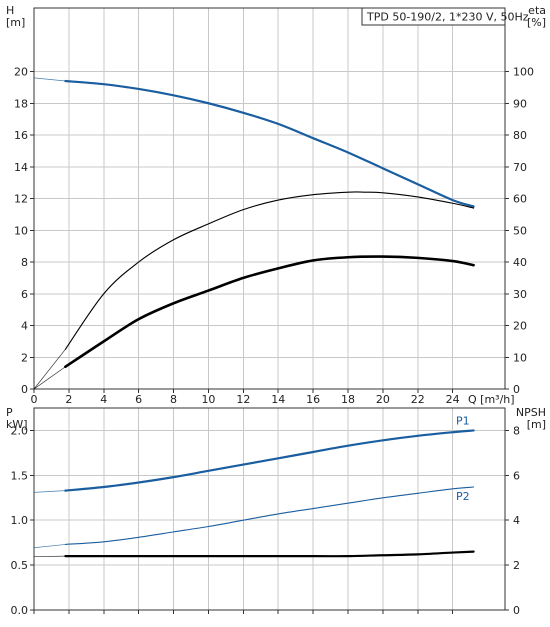 The width and height of the screenshot is (550, 627). What do you see at coordinates (21, 167) in the screenshot?
I see `y-left-tick-label: 14` at bounding box center [21, 167].